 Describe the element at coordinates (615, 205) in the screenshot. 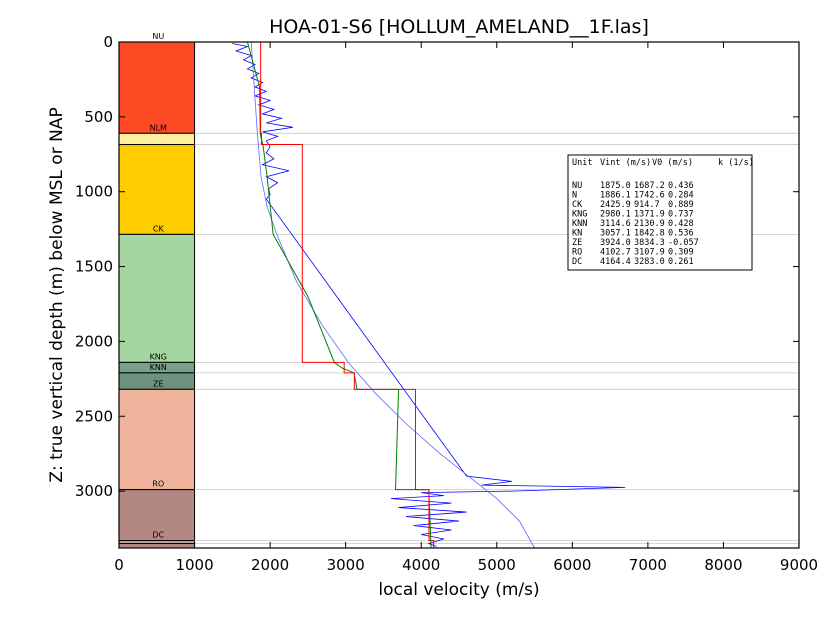

I see `legend-row-cell: 2425.9` at that location.